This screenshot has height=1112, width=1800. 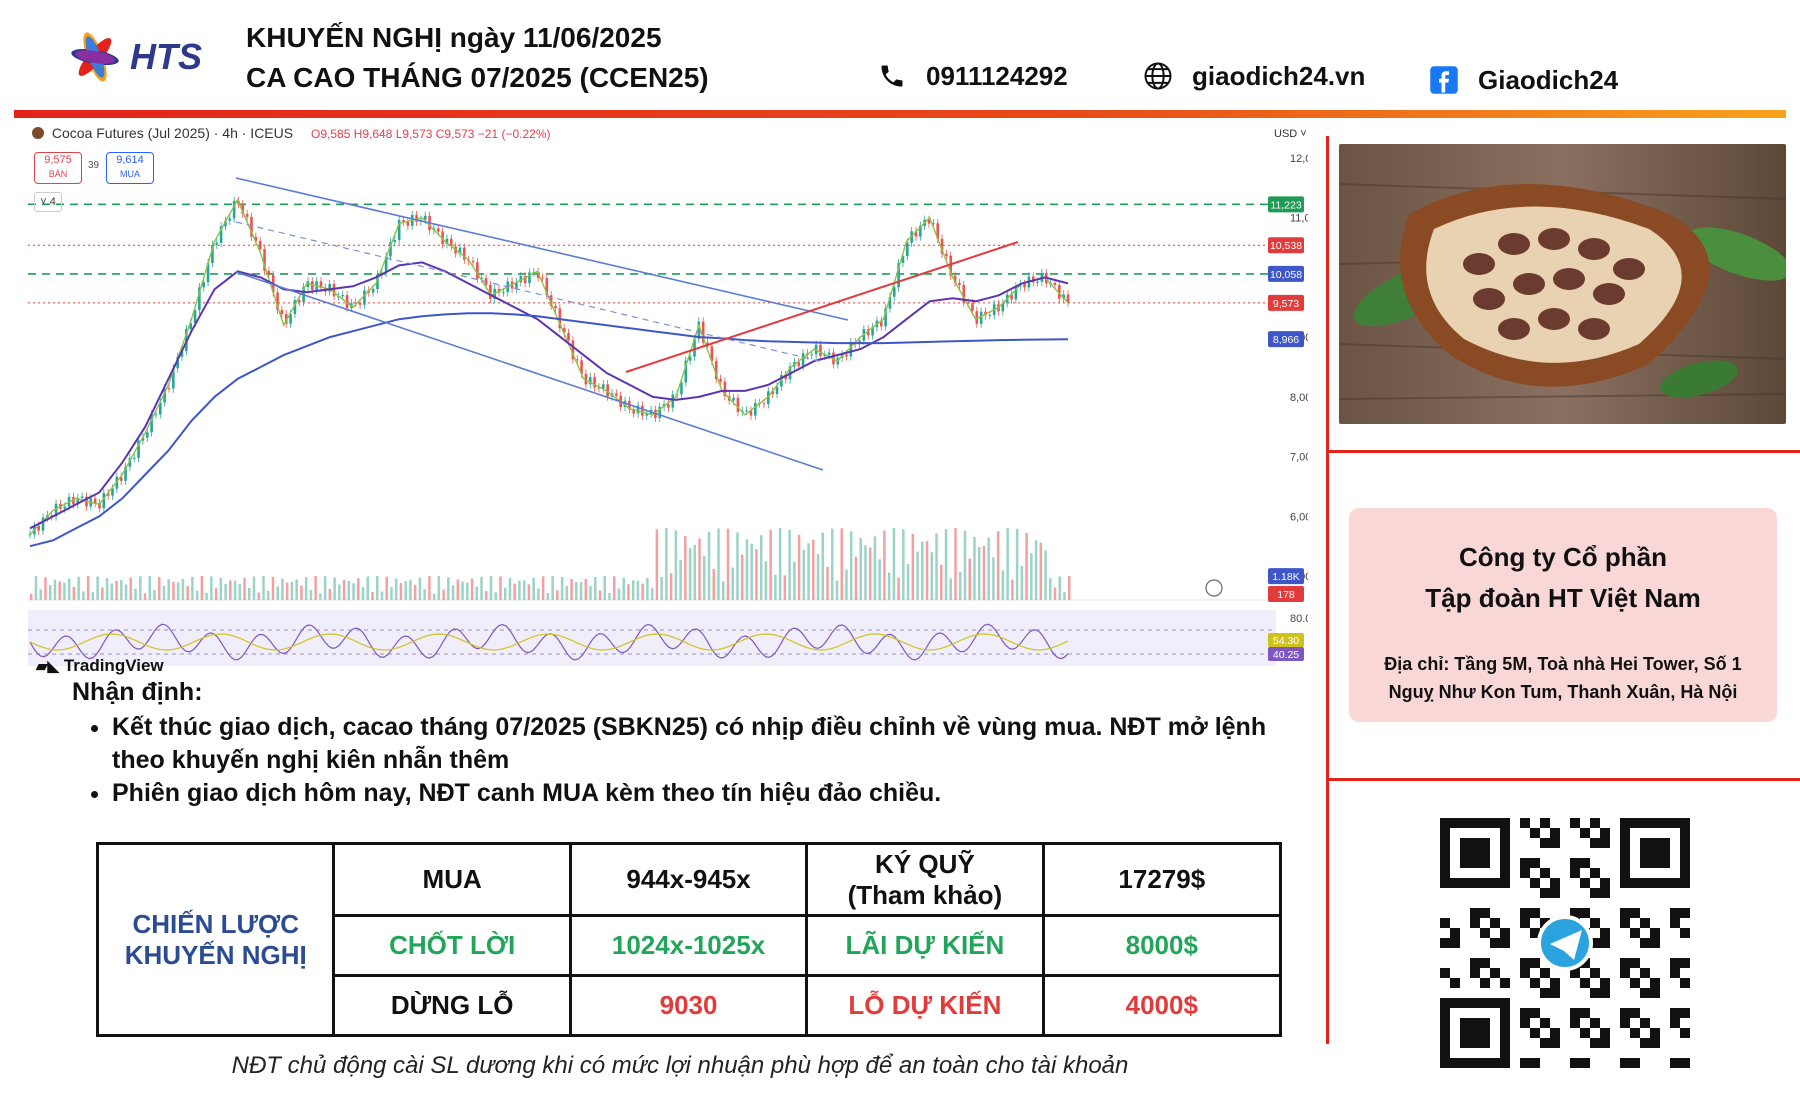 I want to click on buy-button: 9,614 MUA, so click(x=130, y=168).